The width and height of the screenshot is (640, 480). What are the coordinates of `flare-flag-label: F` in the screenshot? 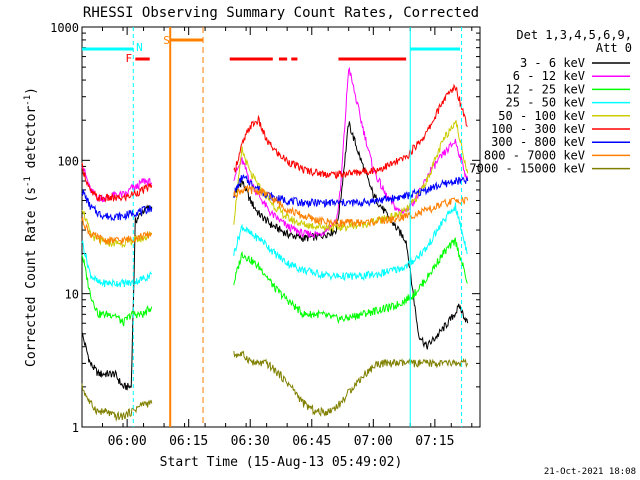 It's located at (128, 58).